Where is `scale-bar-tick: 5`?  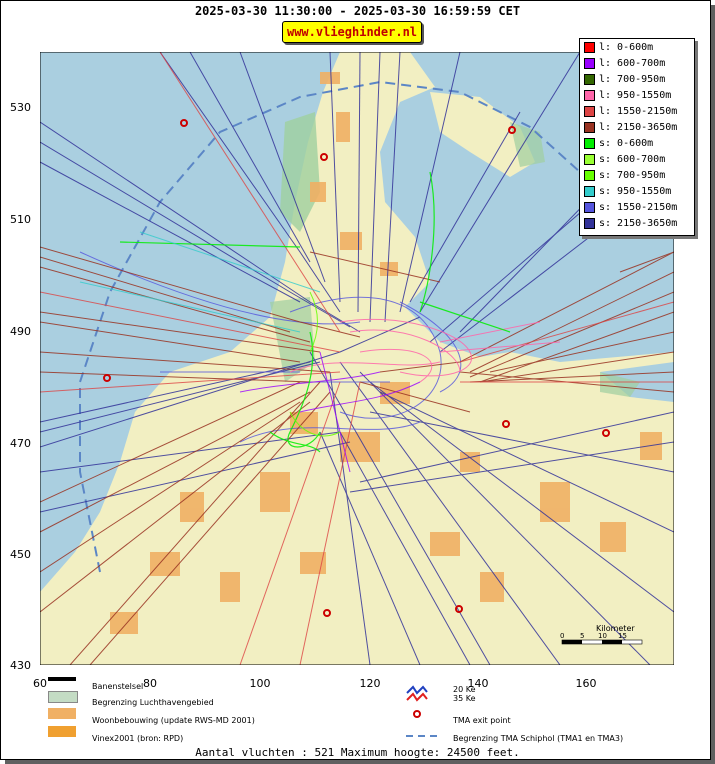 scale-bar-tick: 5 is located at coordinates (582, 636).